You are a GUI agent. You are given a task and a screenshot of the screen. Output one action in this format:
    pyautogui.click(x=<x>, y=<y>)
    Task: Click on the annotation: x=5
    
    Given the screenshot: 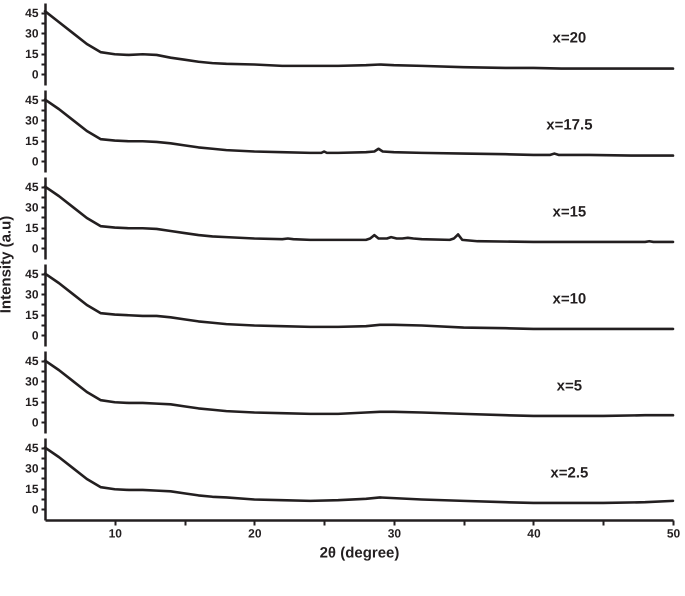 What is the action you would take?
    pyautogui.click(x=569, y=385)
    